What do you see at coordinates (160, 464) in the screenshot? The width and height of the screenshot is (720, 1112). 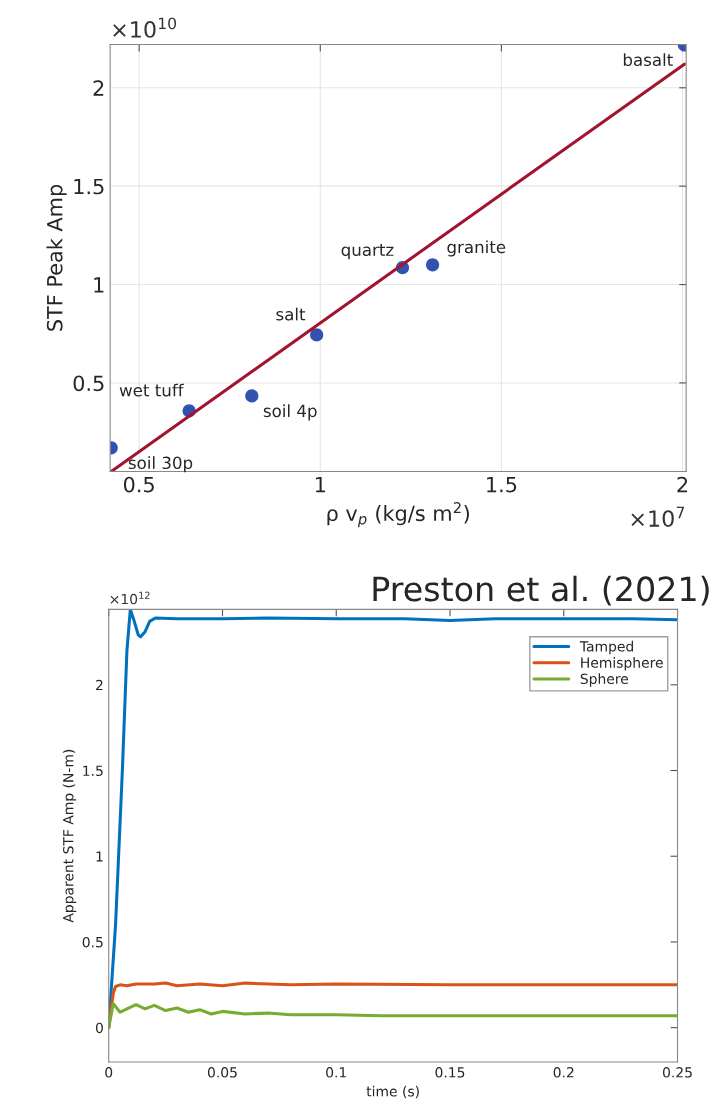 I see `annotation: soil 30p` at bounding box center [160, 464].